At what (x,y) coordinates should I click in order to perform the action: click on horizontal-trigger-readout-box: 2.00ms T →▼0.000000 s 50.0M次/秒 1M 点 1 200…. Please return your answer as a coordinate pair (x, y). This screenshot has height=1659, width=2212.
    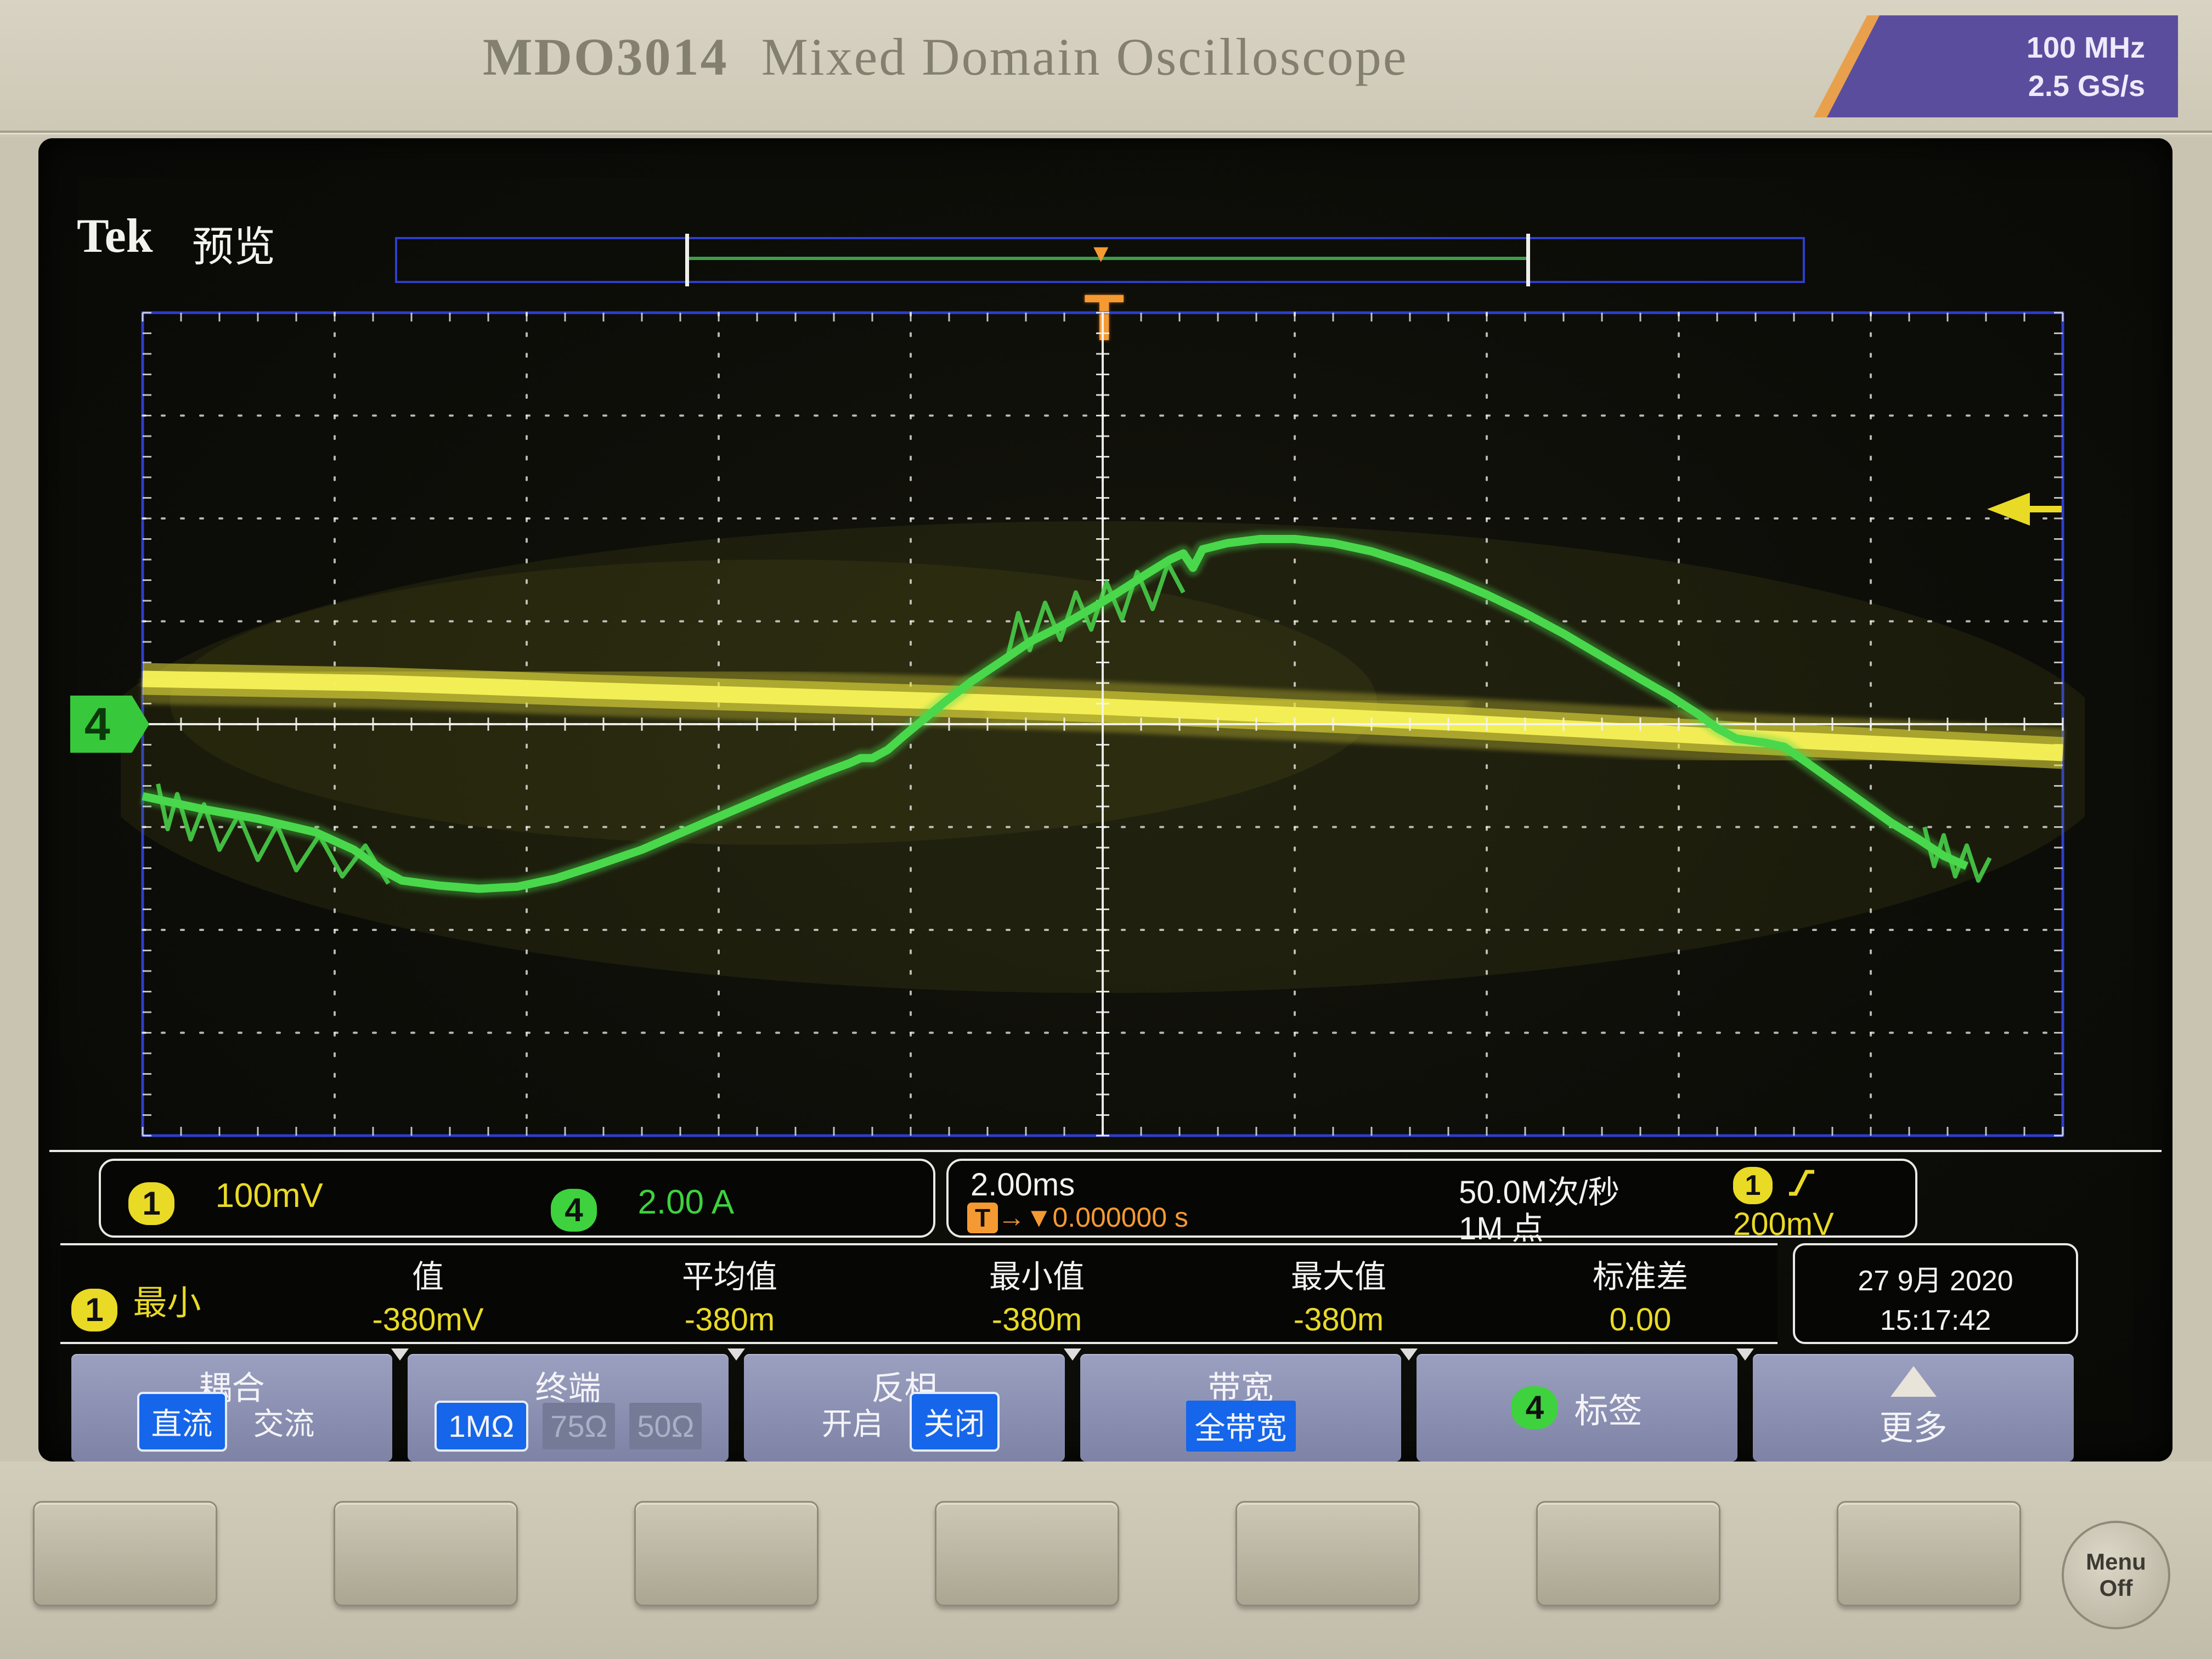
    Looking at the image, I should click on (1431, 1202).